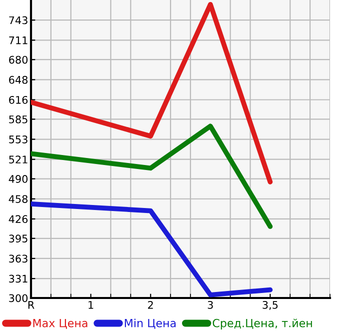  What do you see at coordinates (18, 20) in the screenshot?
I see `y-tick-label: 743` at bounding box center [18, 20].